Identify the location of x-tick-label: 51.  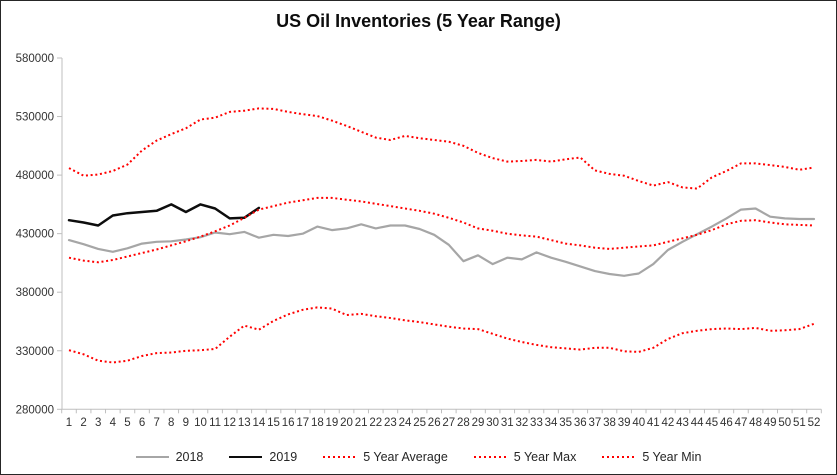
(799, 423).